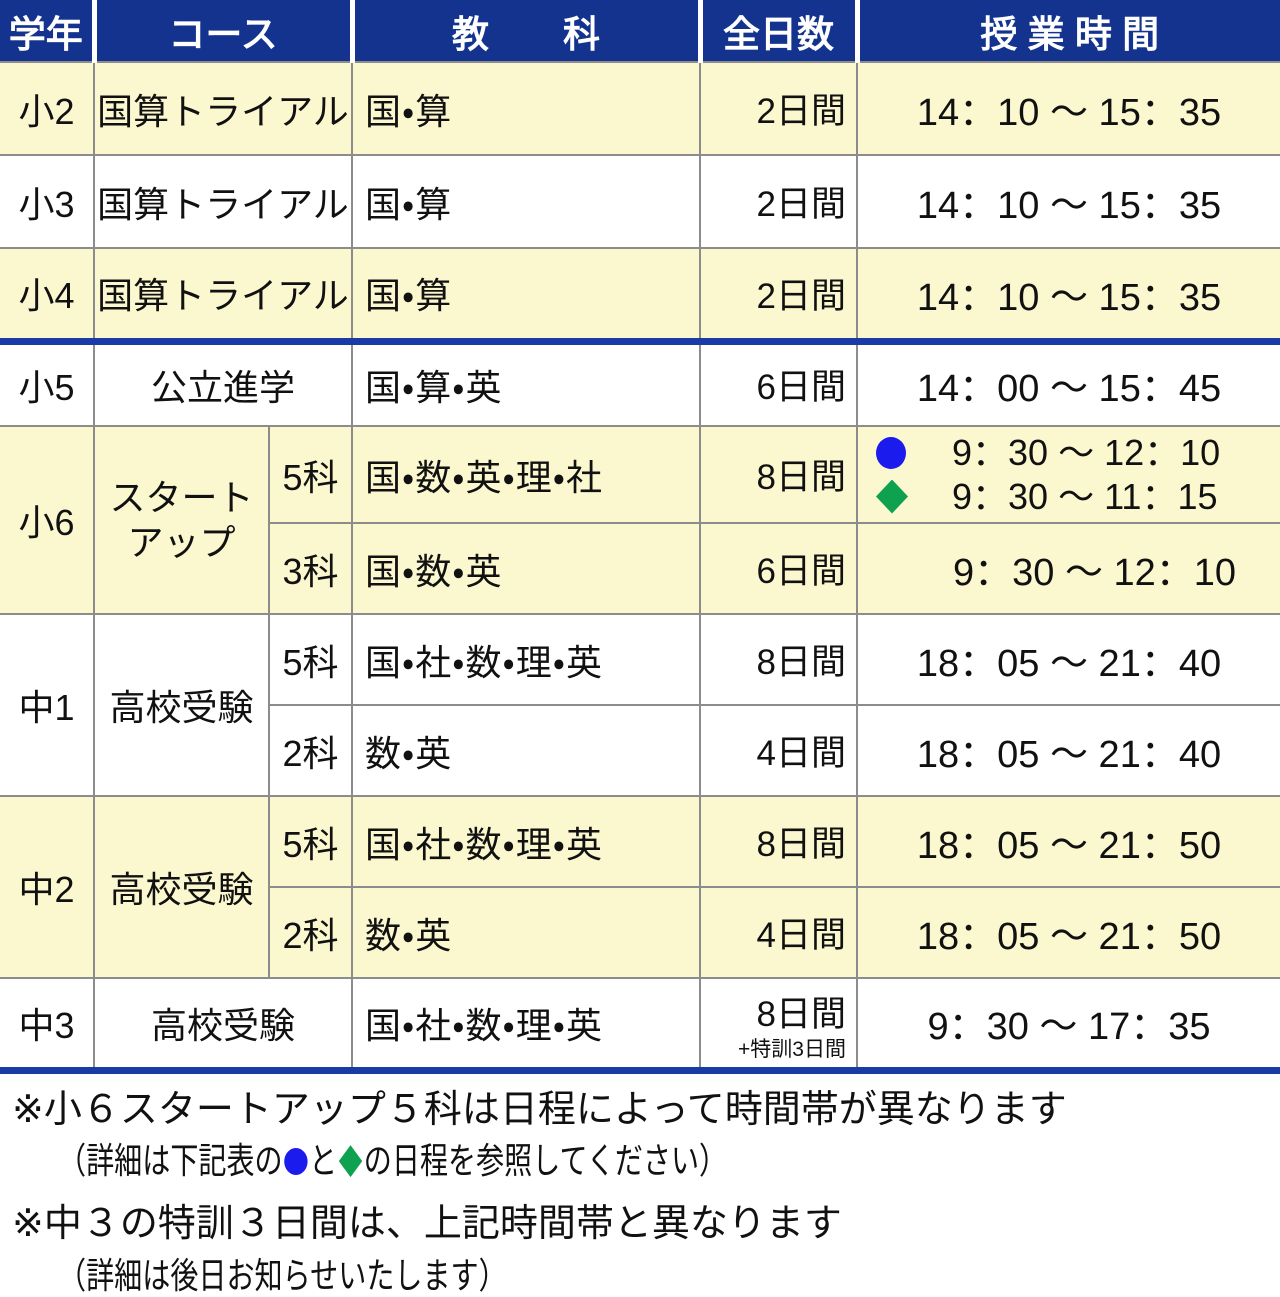 The height and width of the screenshot is (1297, 1280). I want to click on row-sho5: 小5 公立進学 国・算・英 6日間 14：00 ～ 15：45, so click(640, 383).